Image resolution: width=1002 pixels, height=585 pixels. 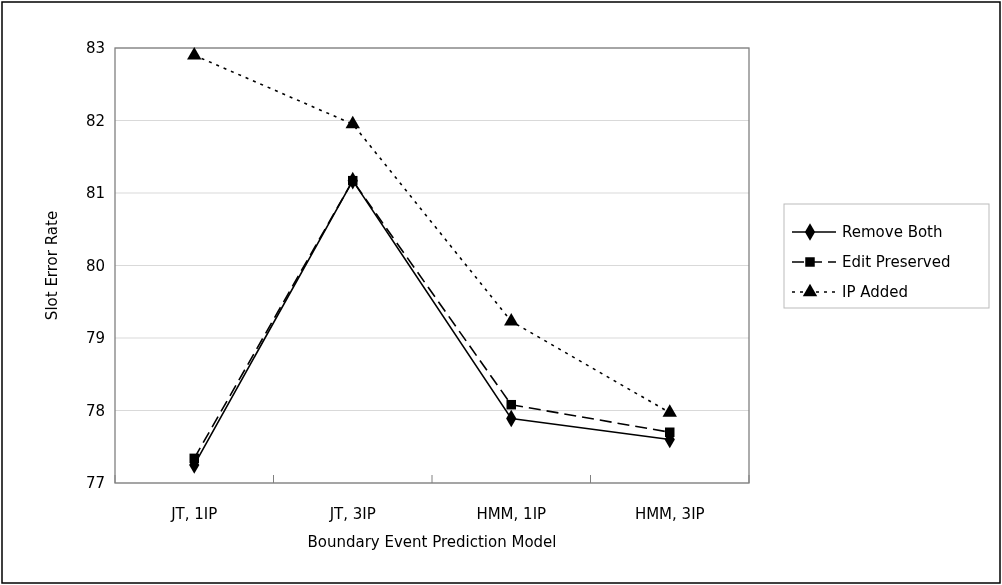 I want to click on y-axis-title: Slot Error Rate, so click(x=52, y=265).